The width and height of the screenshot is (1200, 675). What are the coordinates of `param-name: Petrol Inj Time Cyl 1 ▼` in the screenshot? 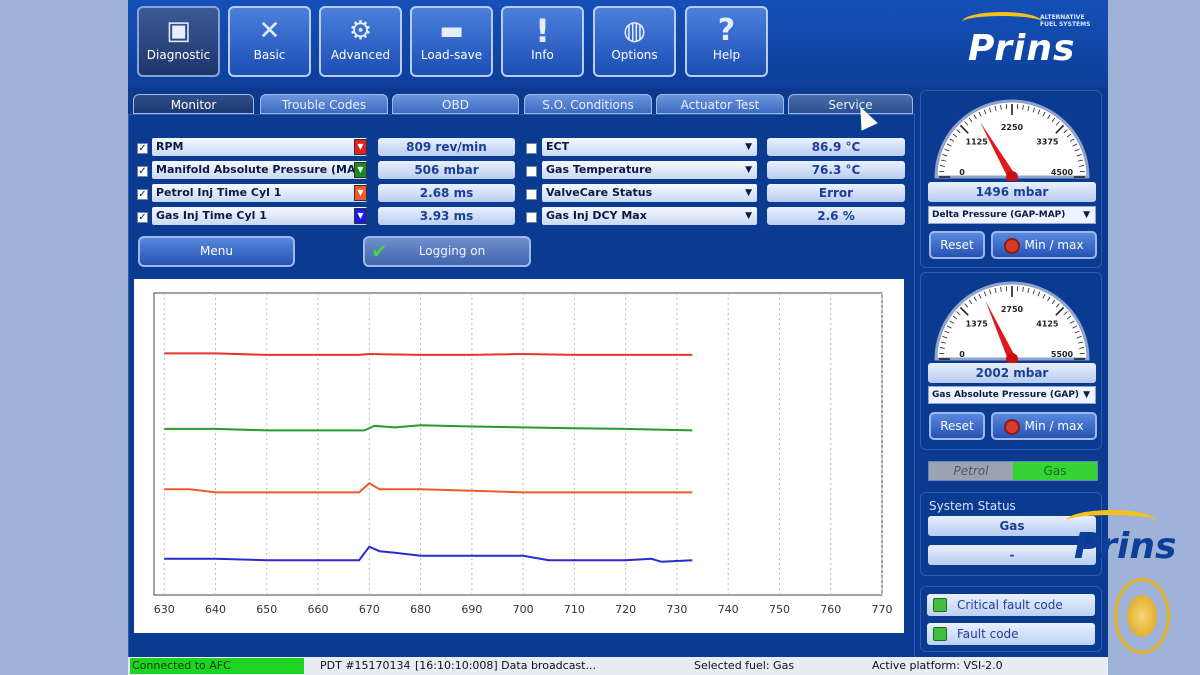 It's located at (259, 193).